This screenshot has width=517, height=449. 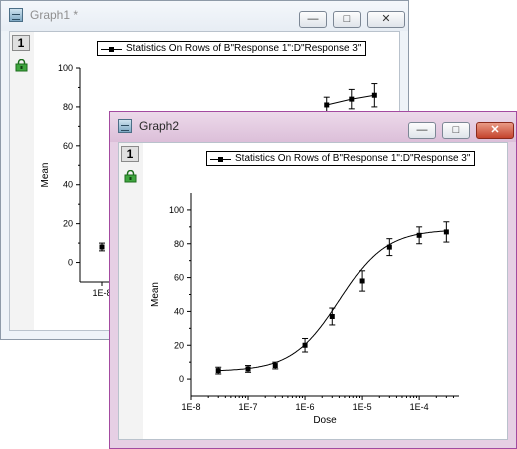 I want to click on x-axis-label: Dose, so click(x=325, y=420).